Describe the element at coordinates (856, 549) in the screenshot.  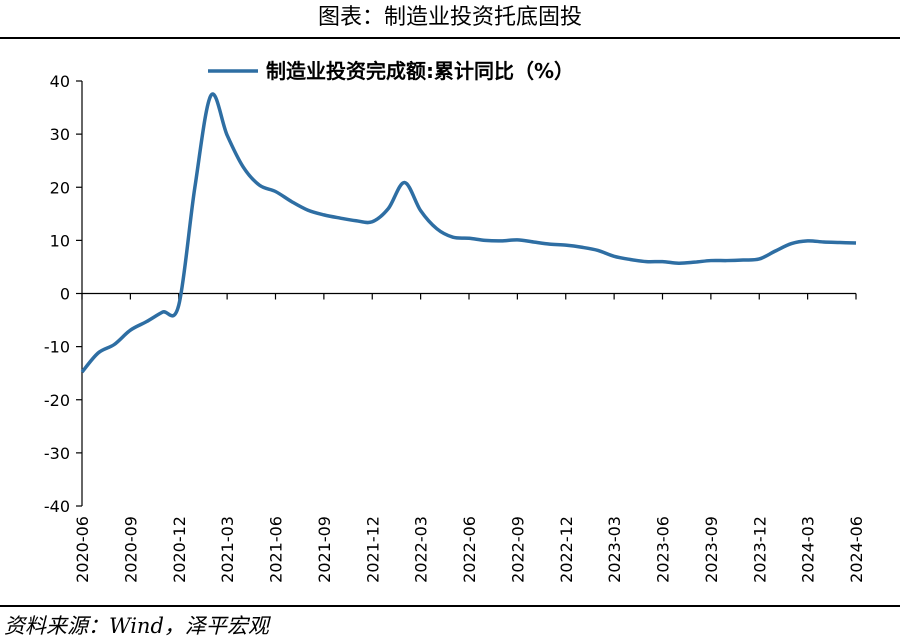
I see `x-tick-label: 2024-06` at that location.